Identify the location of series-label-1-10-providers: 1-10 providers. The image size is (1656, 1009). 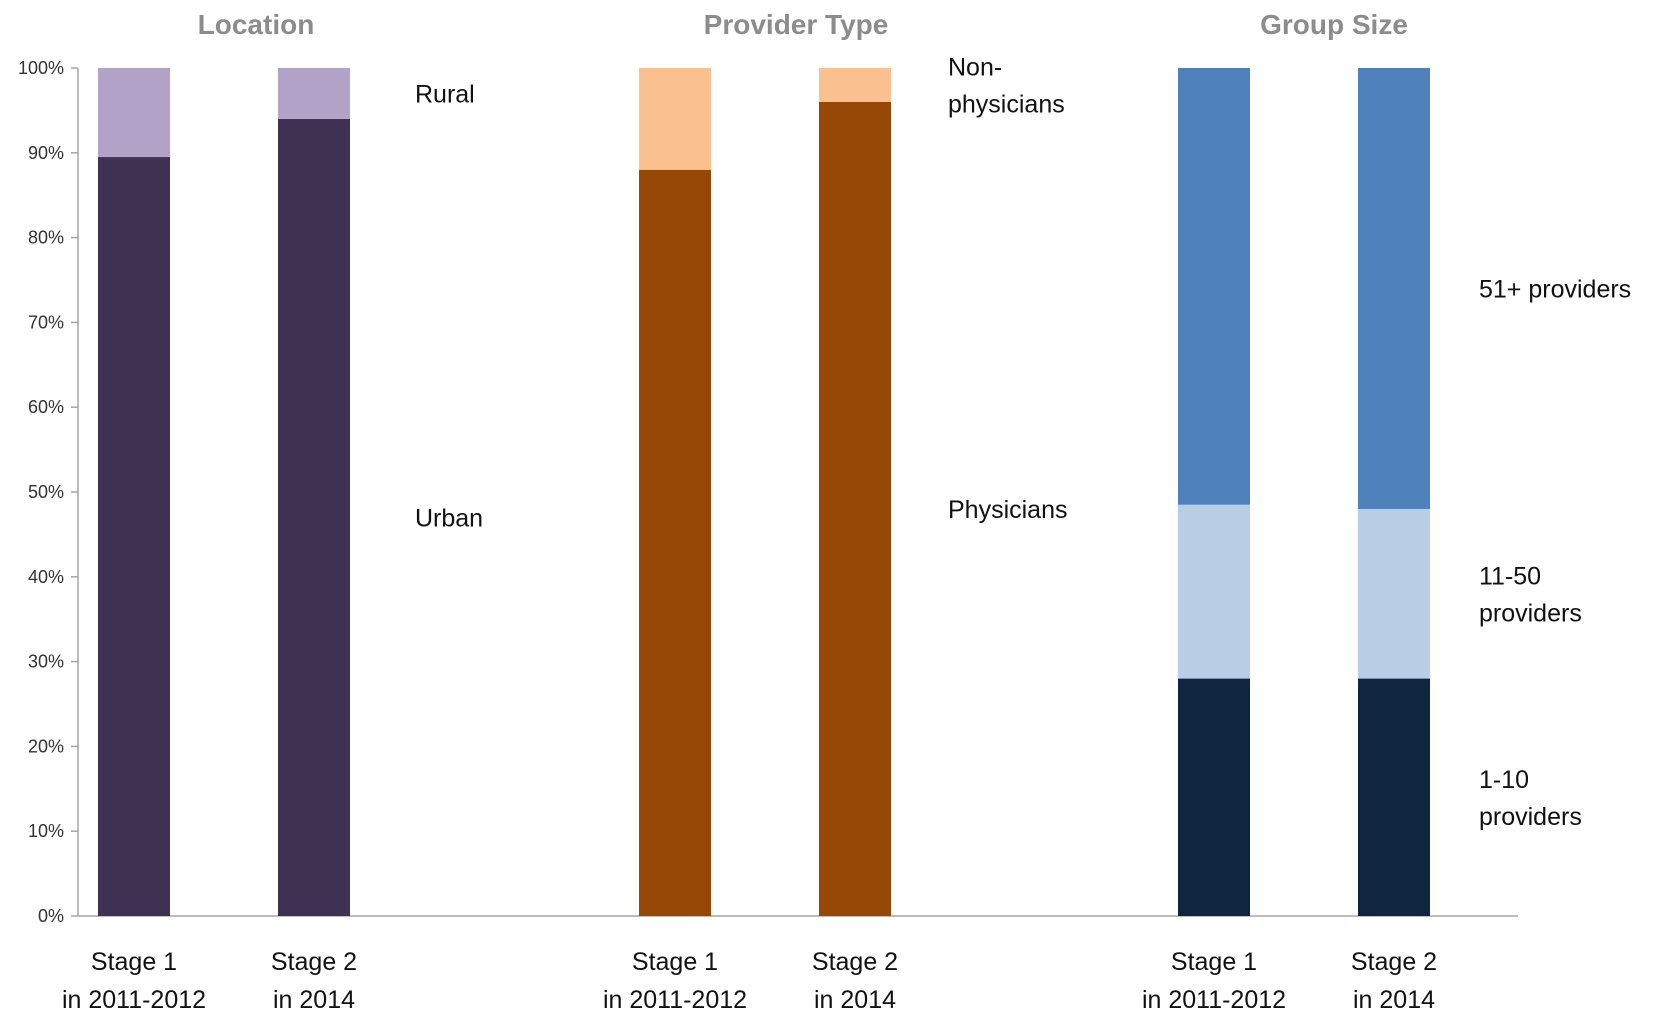
(1530, 798).